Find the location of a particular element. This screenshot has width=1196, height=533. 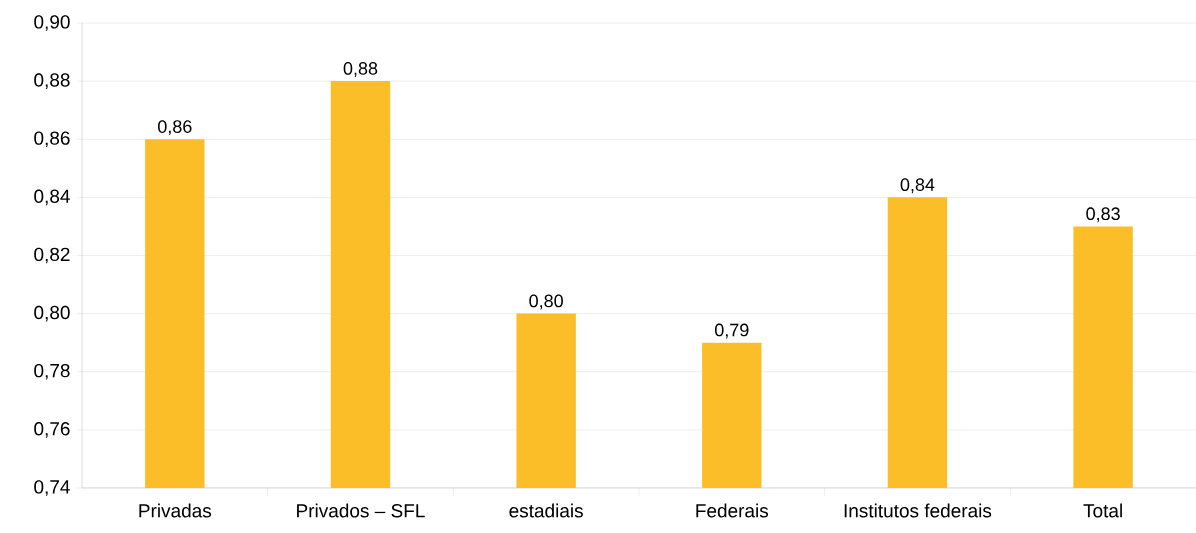

y-tick-label: 0,80 is located at coordinates (52, 313).